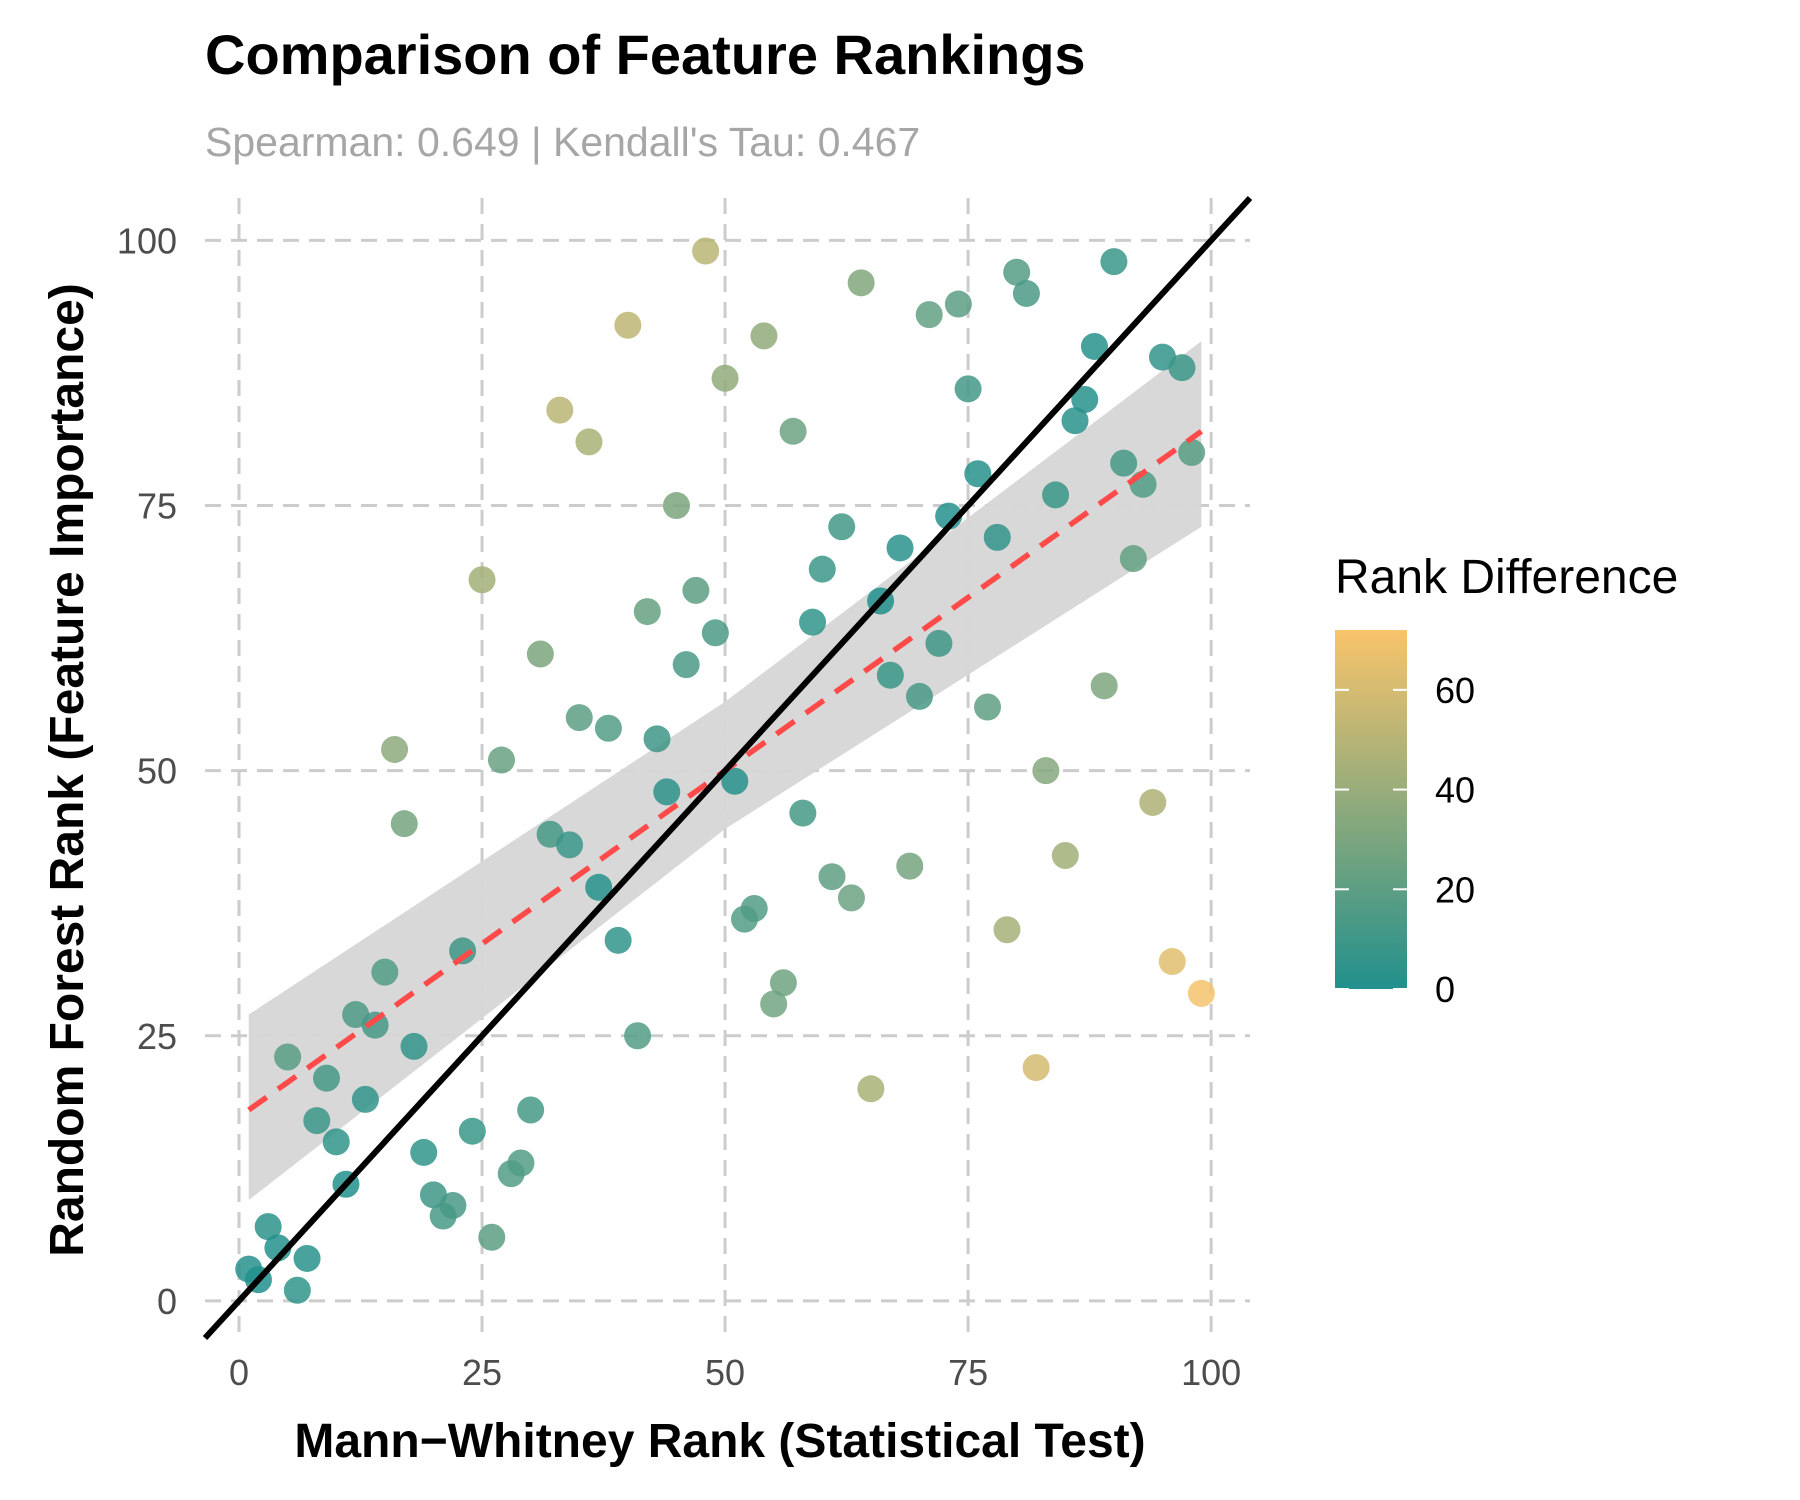 The height and width of the screenshot is (1500, 1800). Describe the element at coordinates (1455, 790) in the screenshot. I see `legend-tick-label: 40` at that location.